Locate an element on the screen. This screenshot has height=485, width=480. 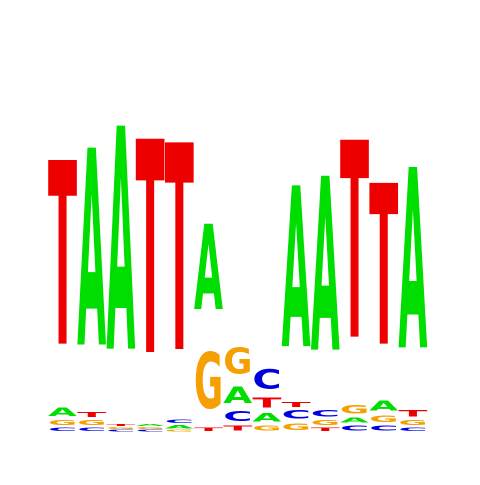
logo-letter-A-pos-12: A is located at coordinates (383, 406).